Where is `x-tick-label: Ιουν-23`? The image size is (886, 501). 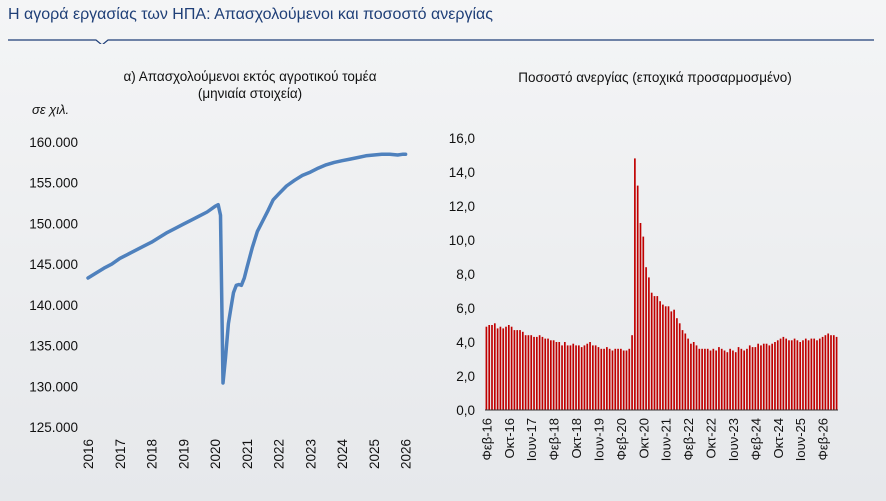 x-tick-label: Ιουν-23 is located at coordinates (733, 439).